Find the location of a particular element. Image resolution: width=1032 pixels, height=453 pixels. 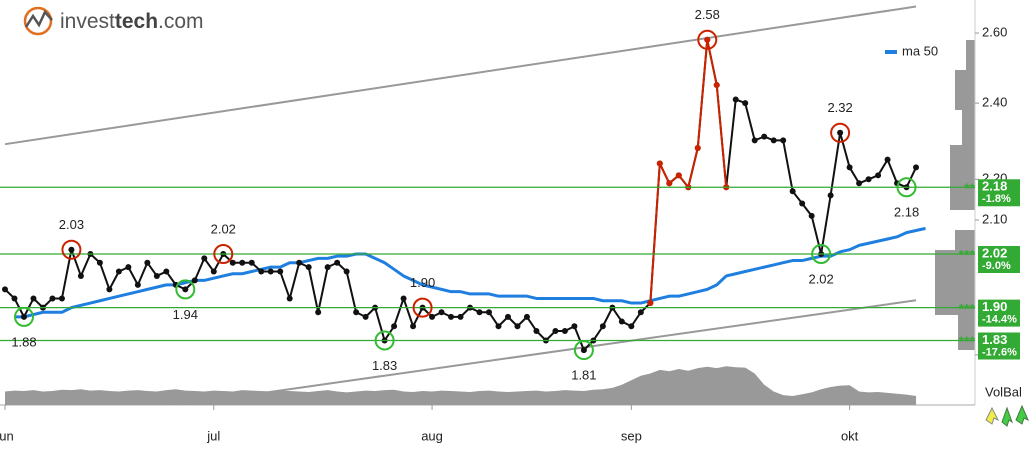

volume-area is located at coordinates (461, 385).